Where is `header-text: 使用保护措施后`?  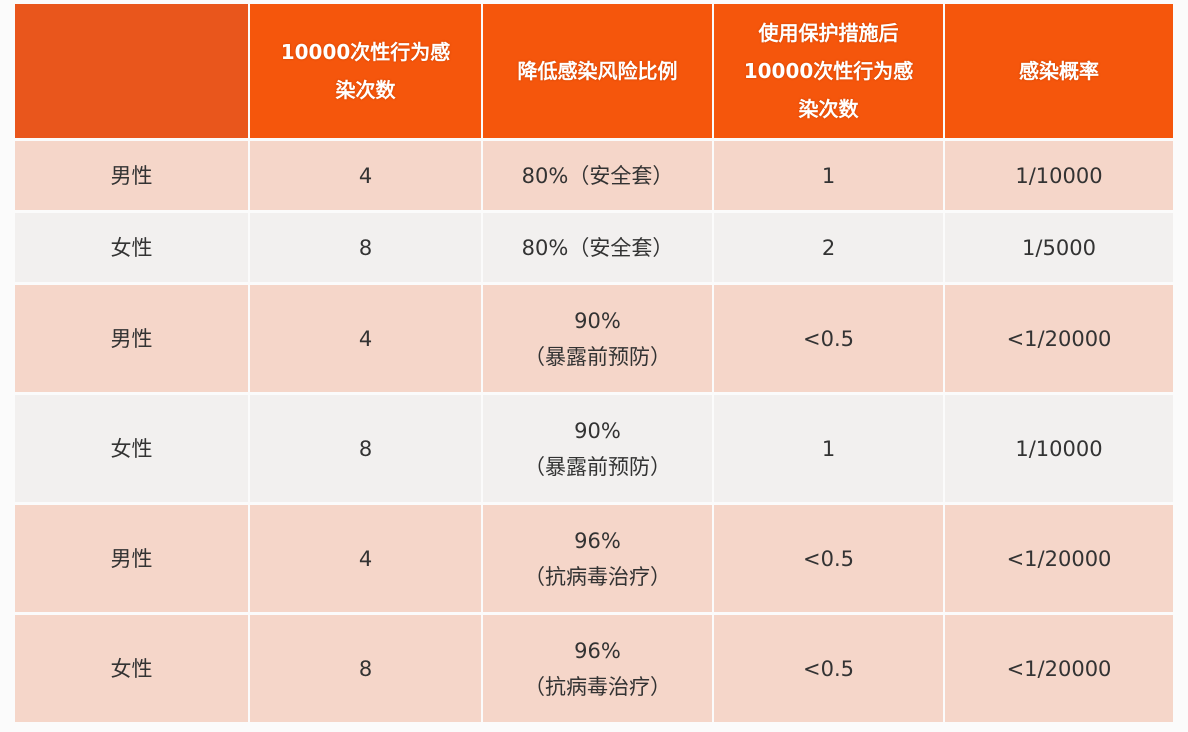
header-text: 使用保护措施后 is located at coordinates (828, 33).